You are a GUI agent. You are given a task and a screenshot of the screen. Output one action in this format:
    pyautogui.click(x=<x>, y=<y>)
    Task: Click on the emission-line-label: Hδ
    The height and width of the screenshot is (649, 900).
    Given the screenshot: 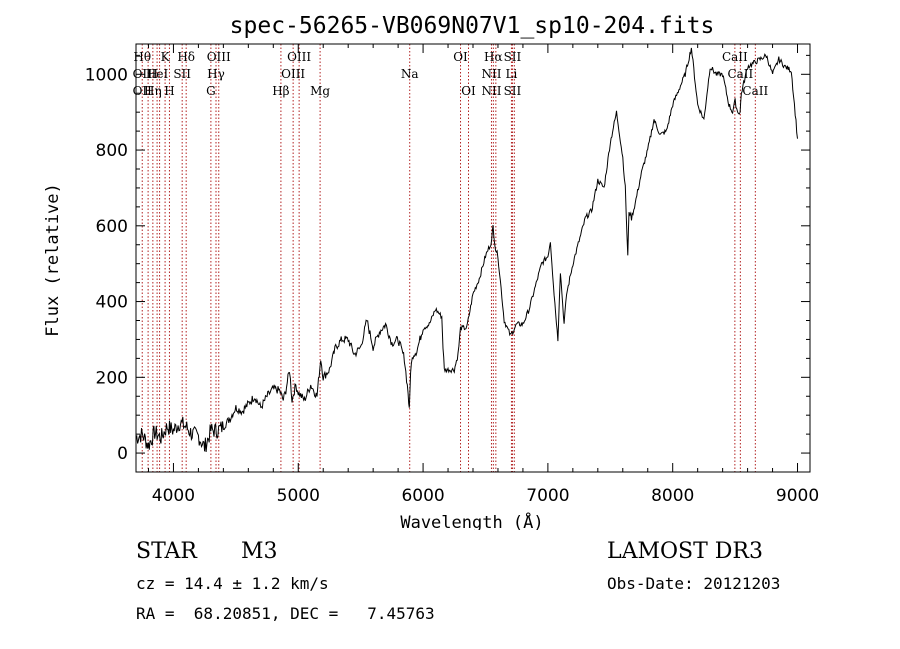 What is the action you would take?
    pyautogui.click(x=186, y=57)
    